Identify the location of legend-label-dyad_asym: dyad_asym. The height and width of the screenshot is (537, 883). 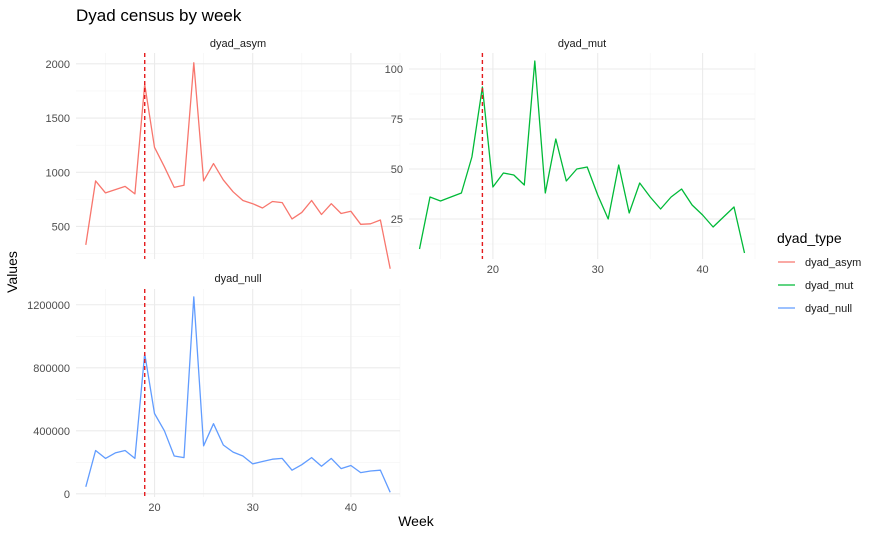
(833, 263).